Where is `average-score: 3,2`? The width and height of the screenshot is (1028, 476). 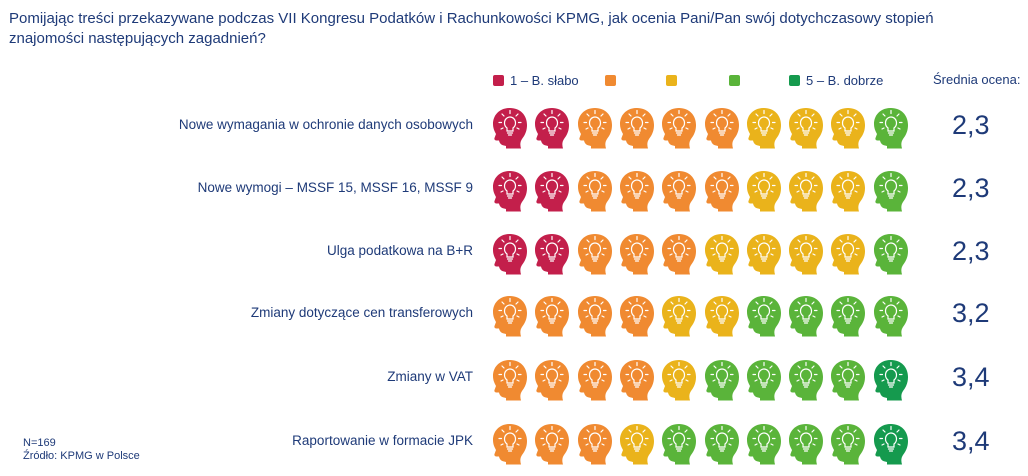 average-score: 3,2 is located at coordinates (971, 313).